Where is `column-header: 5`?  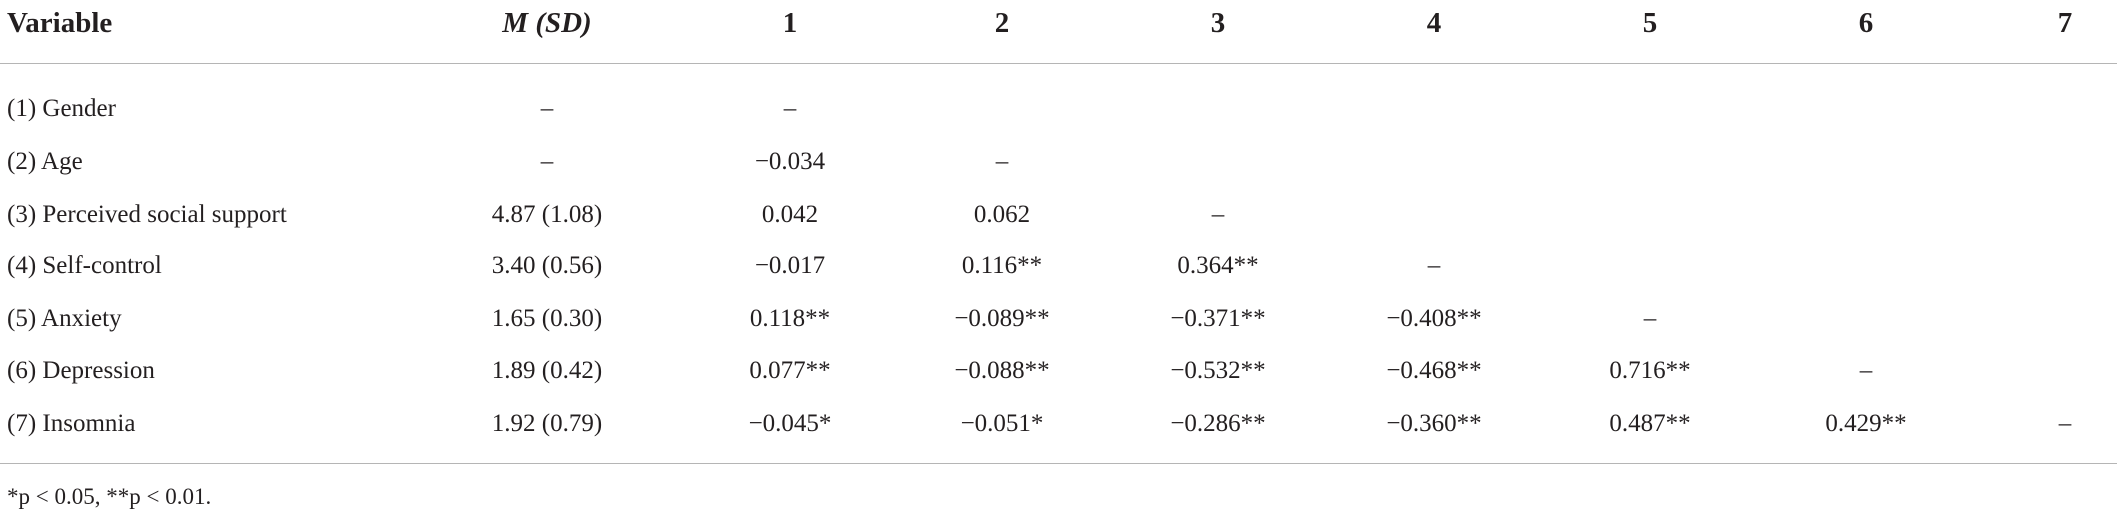
column-header: 5 is located at coordinates (1650, 23).